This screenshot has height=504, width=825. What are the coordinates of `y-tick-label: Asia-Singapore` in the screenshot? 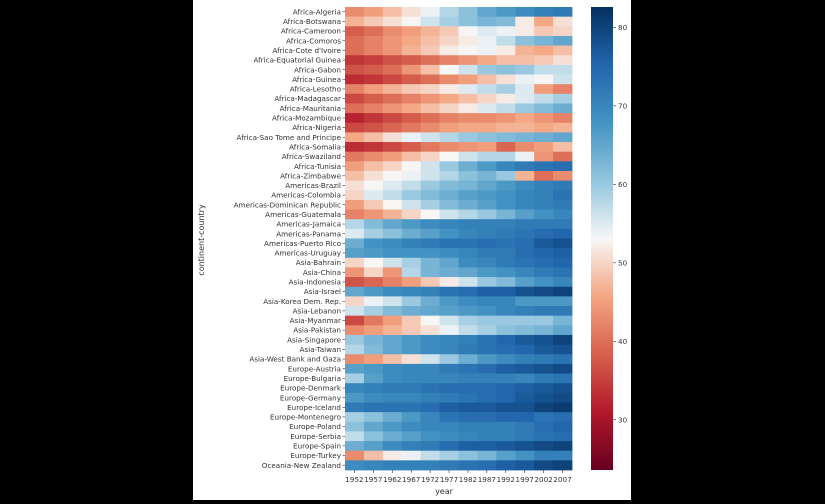 It's located at (314, 339).